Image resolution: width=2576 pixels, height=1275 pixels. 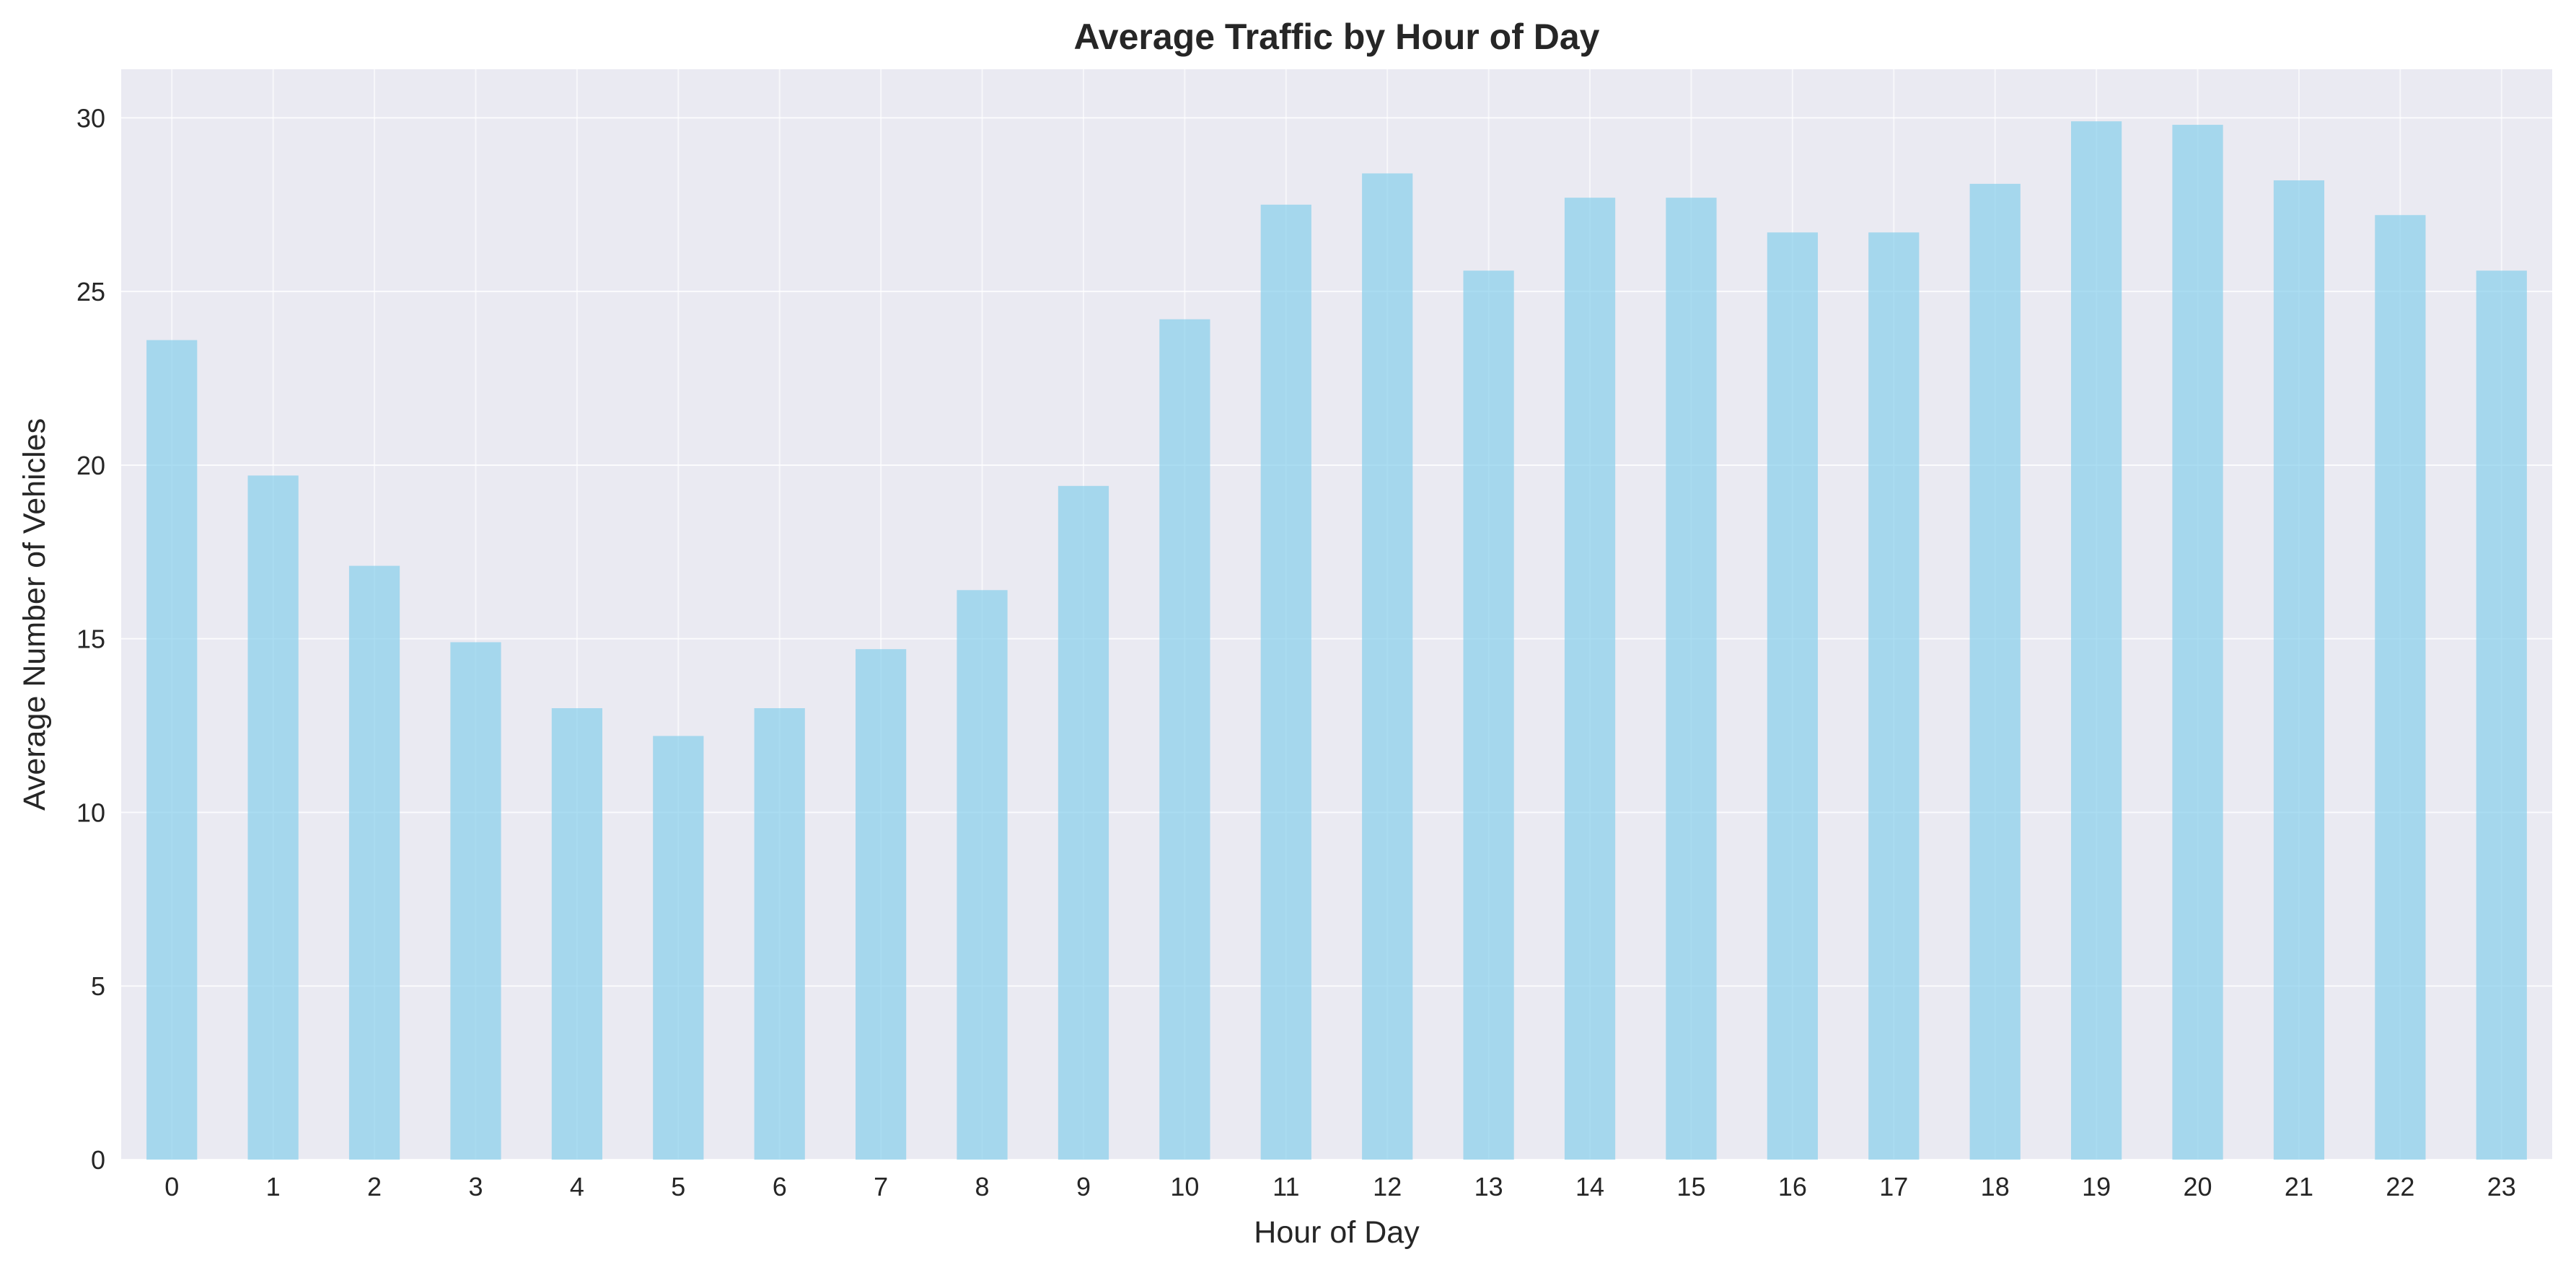 What do you see at coordinates (1337, 1232) in the screenshot?
I see `x-axis-label: Hour of Day` at bounding box center [1337, 1232].